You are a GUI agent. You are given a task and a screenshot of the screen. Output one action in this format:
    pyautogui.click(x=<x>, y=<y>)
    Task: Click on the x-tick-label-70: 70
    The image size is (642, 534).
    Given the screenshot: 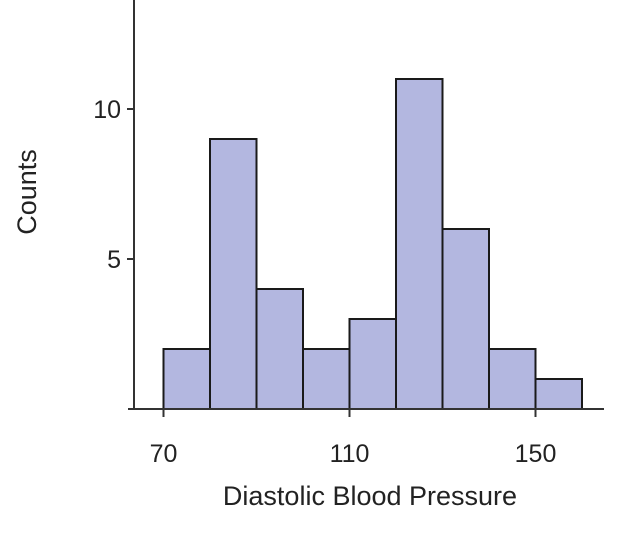 What is the action you would take?
    pyautogui.click(x=164, y=454)
    